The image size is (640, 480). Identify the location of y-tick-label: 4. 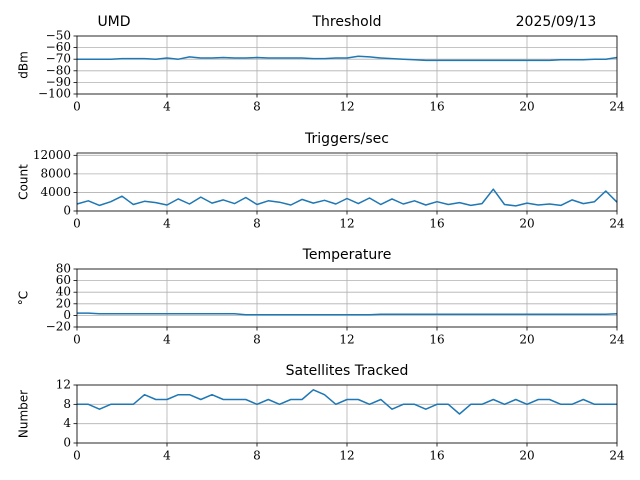
(67, 423).